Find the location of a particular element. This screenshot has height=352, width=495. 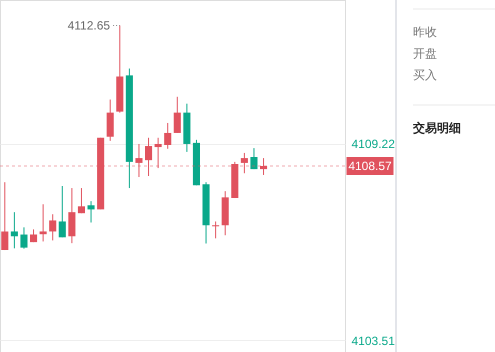

annotation: 4112.65 is located at coordinates (89, 25).